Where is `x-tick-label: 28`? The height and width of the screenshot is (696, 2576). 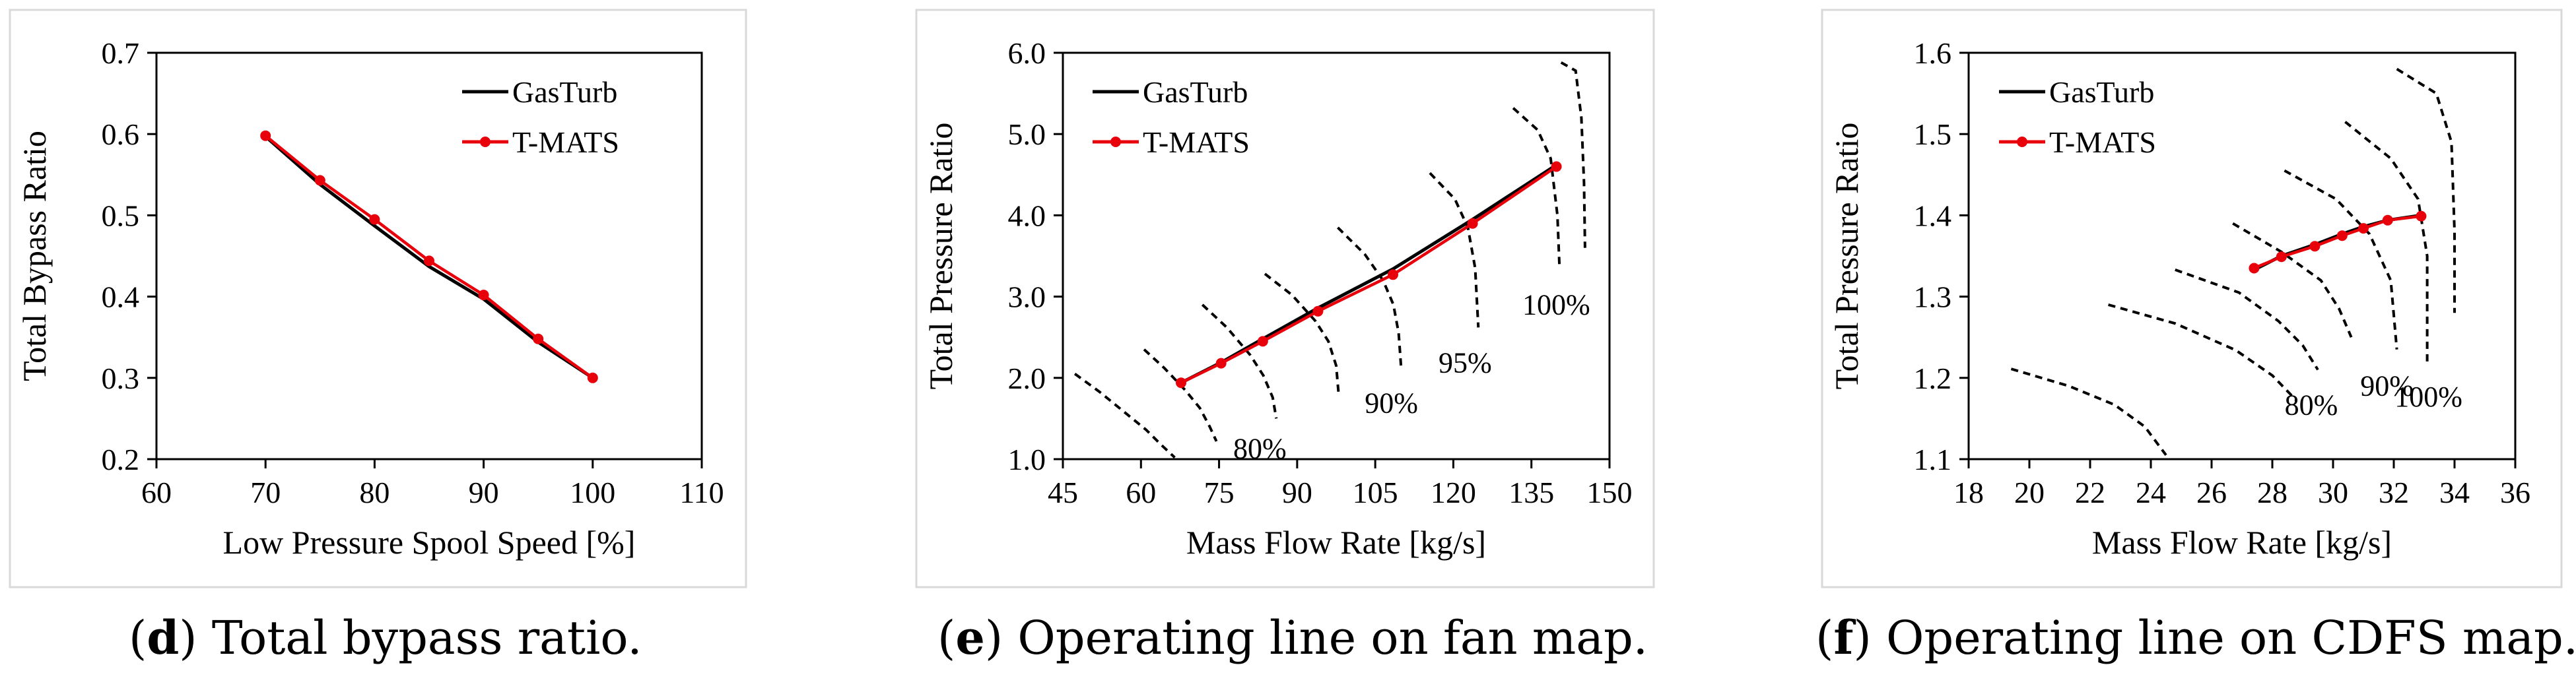 x-tick-label: 28 is located at coordinates (2273, 492).